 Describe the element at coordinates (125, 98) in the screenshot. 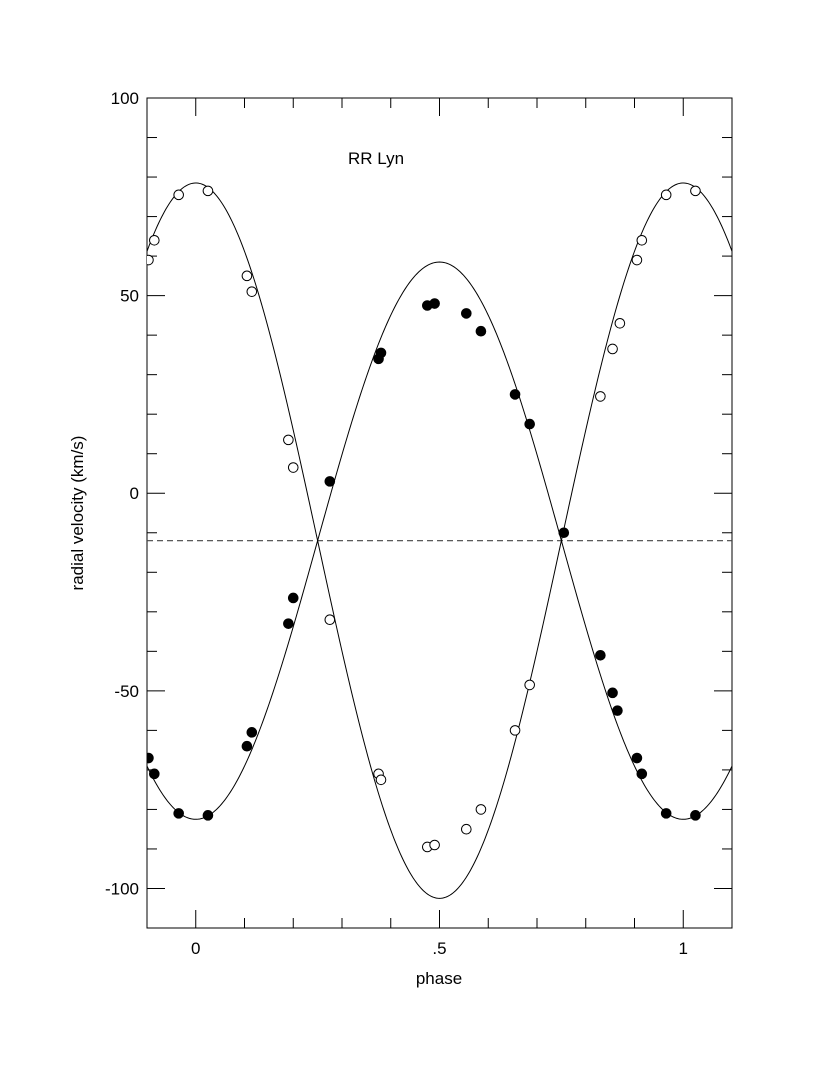

I see `y-tick-label: 100` at that location.